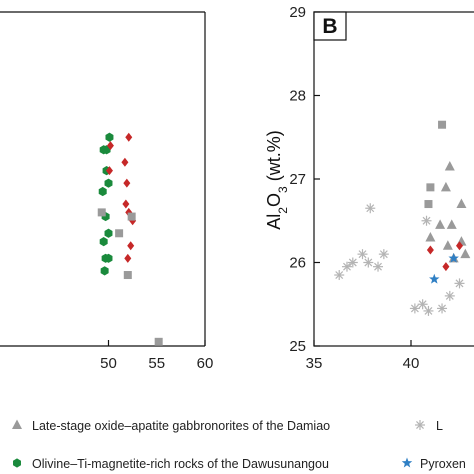  What do you see at coordinates (443, 464) in the screenshot?
I see `legend-label: Pyroxen` at bounding box center [443, 464].